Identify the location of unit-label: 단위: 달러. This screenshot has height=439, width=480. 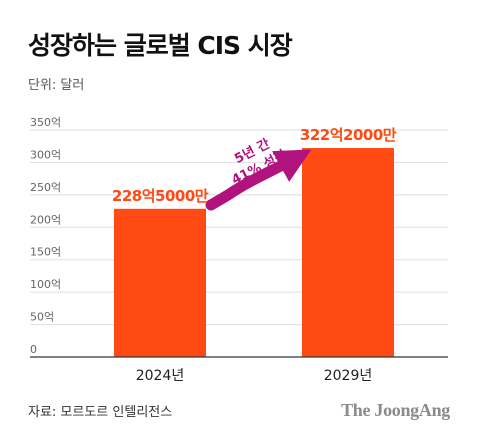
(56, 85).